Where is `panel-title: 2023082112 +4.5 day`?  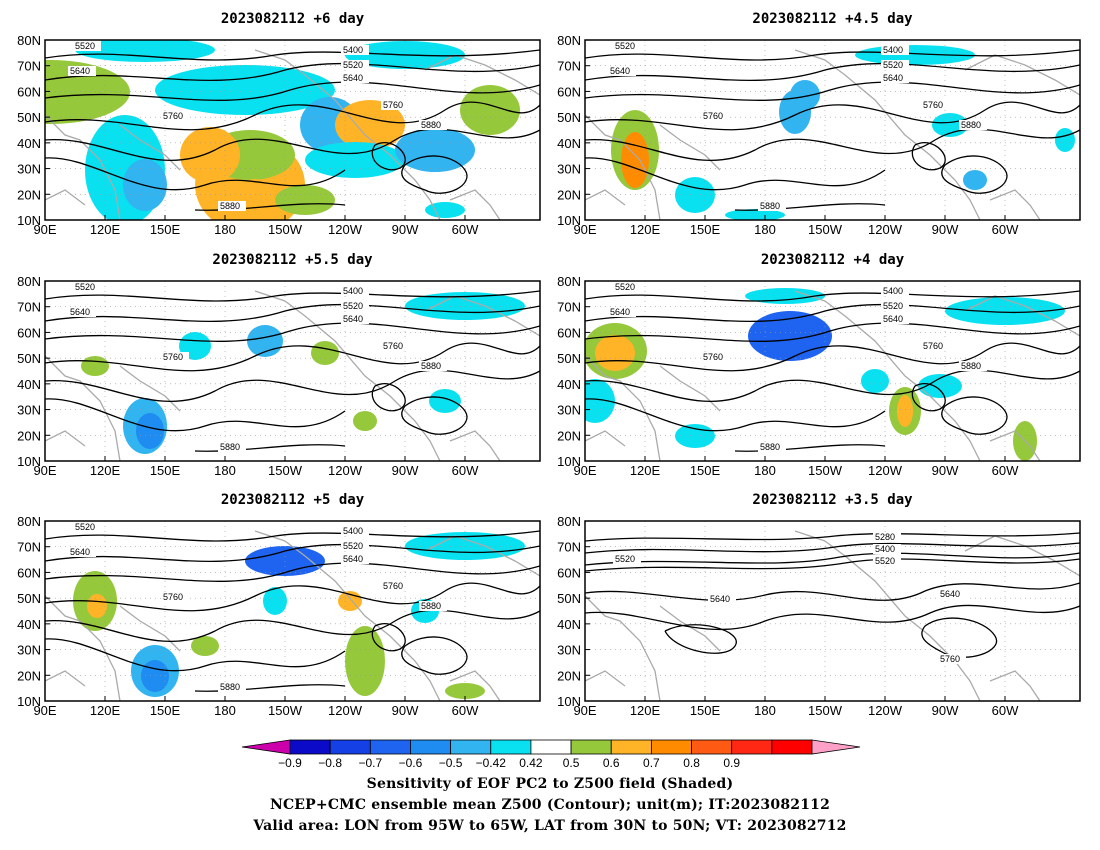
panel-title: 2023082112 +4.5 day is located at coordinates (832, 19).